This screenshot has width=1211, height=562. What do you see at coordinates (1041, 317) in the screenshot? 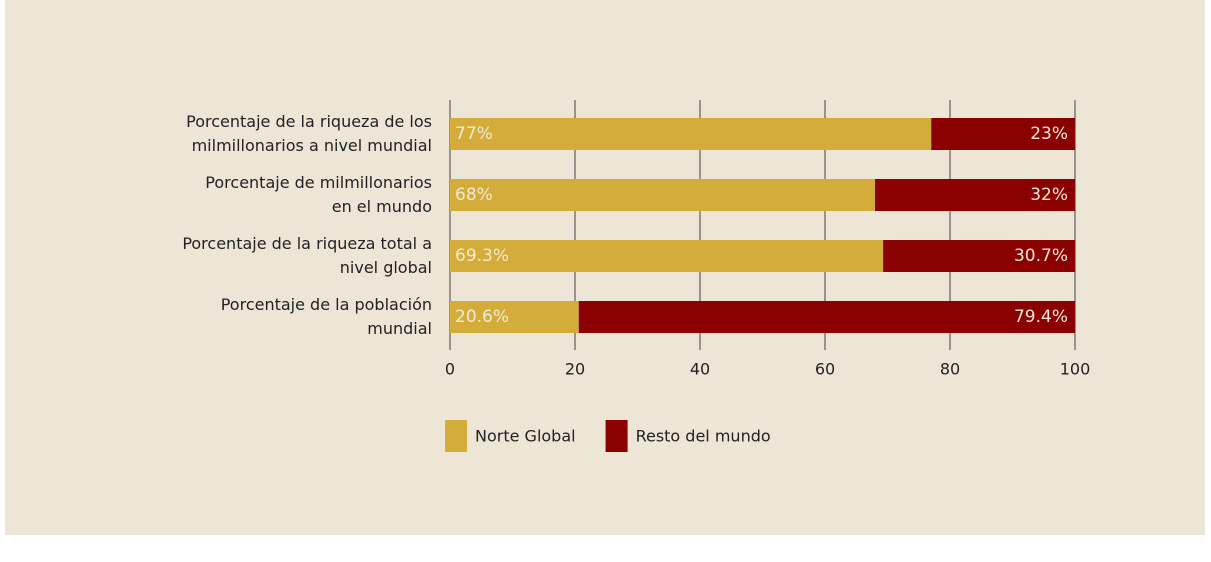
I see `value-label: 79.4%` at bounding box center [1041, 317].